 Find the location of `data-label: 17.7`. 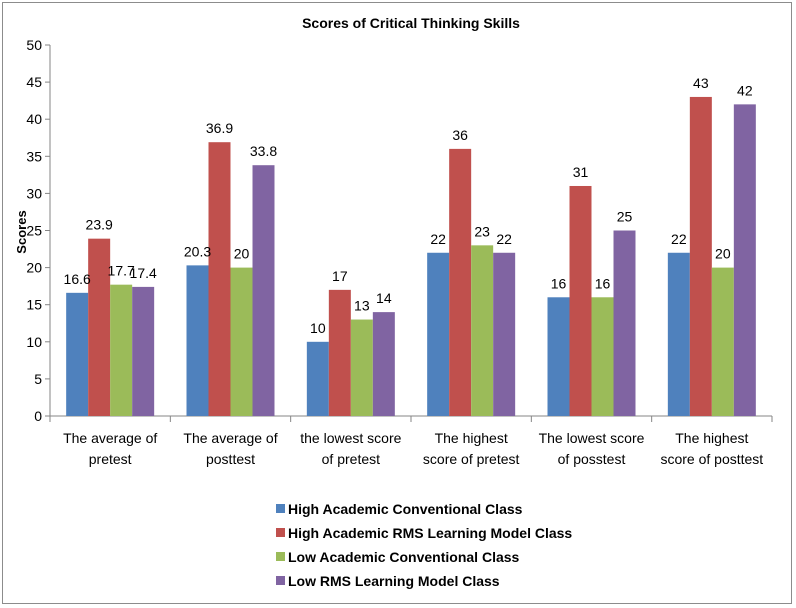

data-label: 17.7 is located at coordinates (121, 271).